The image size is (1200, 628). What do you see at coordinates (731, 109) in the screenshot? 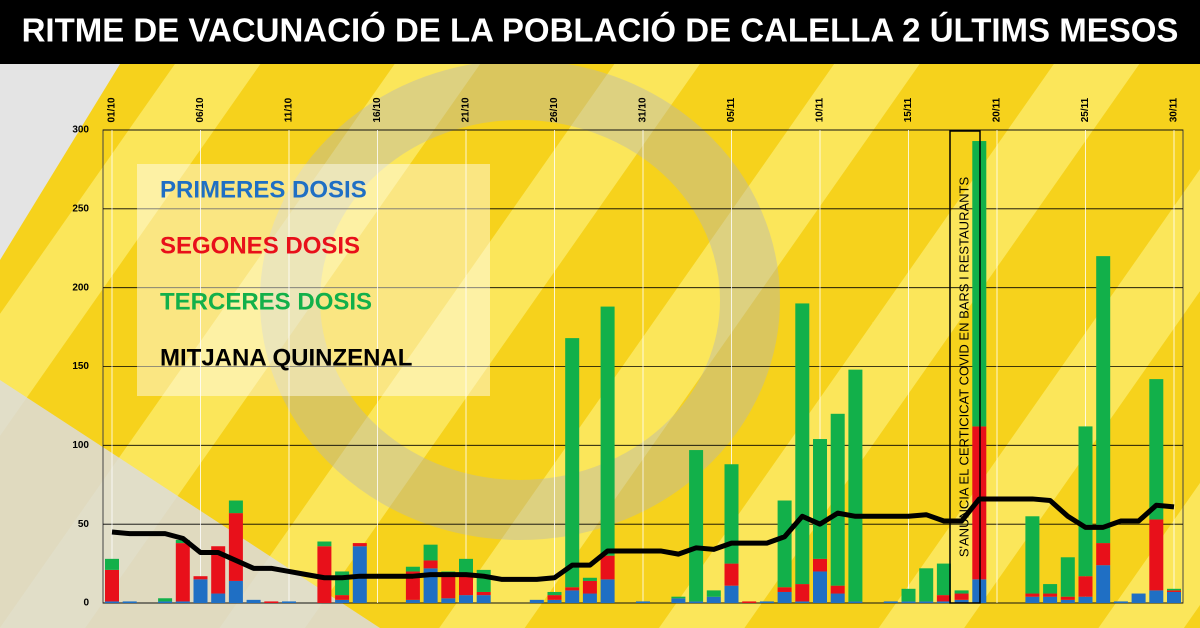
I see `x-tick-label: 05/11` at bounding box center [731, 109].